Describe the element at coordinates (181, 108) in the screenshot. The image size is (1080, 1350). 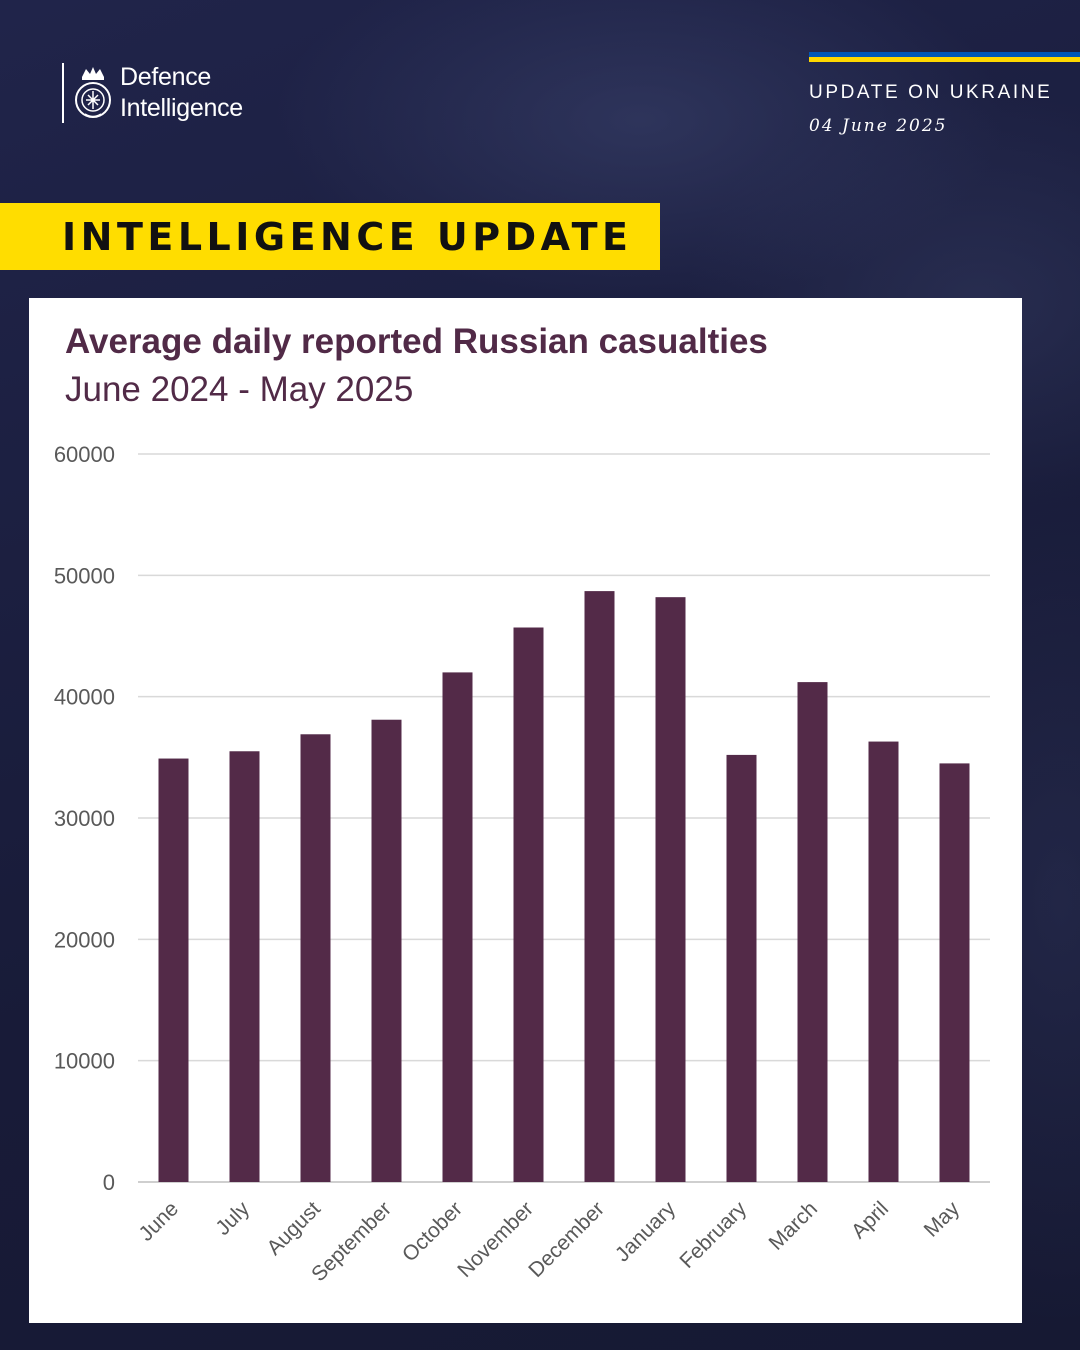
I see `logo-line-2: Intelligence` at that location.